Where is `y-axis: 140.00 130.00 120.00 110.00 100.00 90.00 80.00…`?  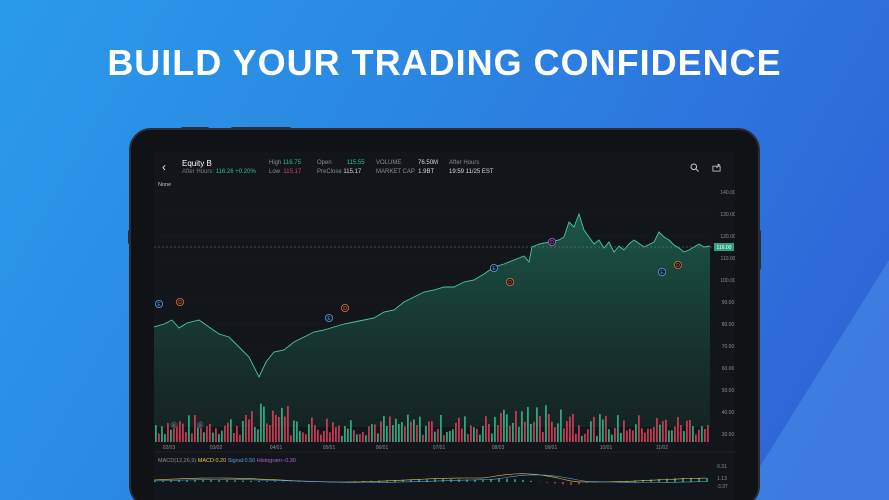
y-axis: 140.00 130.00 120.00 110.00 100.00 90.00 80.00… is located at coordinates (727, 314).